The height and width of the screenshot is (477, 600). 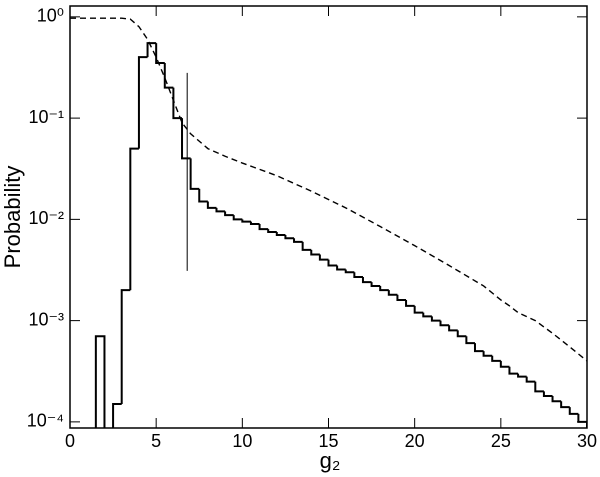 What do you see at coordinates (46, 117) in the screenshot?
I see `y-tick-label: 10⁻¹` at bounding box center [46, 117].